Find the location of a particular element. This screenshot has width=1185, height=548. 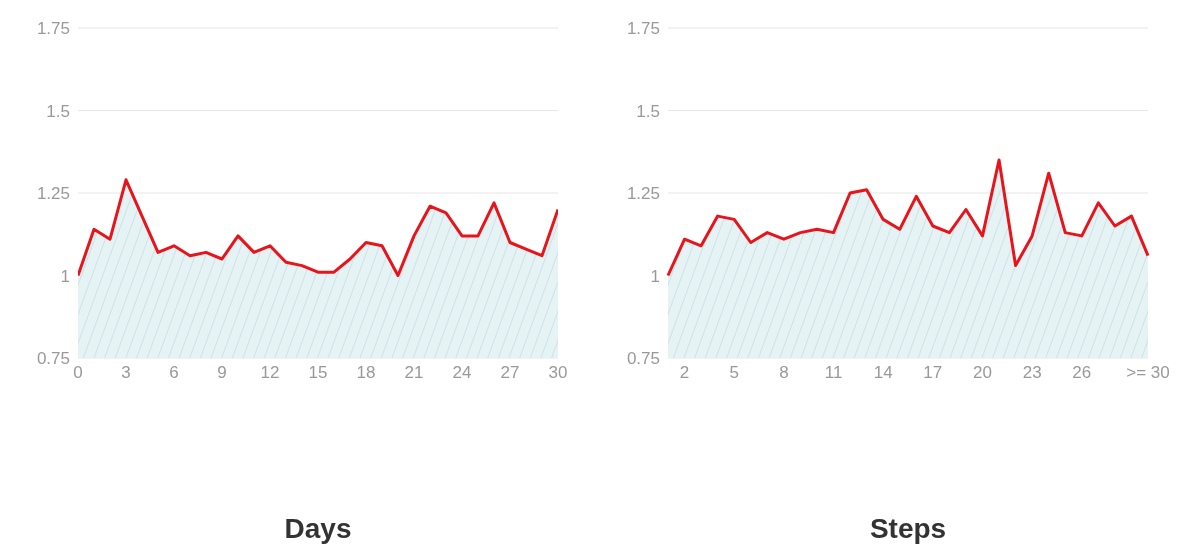

x-tick-label: 15 is located at coordinates (318, 373).